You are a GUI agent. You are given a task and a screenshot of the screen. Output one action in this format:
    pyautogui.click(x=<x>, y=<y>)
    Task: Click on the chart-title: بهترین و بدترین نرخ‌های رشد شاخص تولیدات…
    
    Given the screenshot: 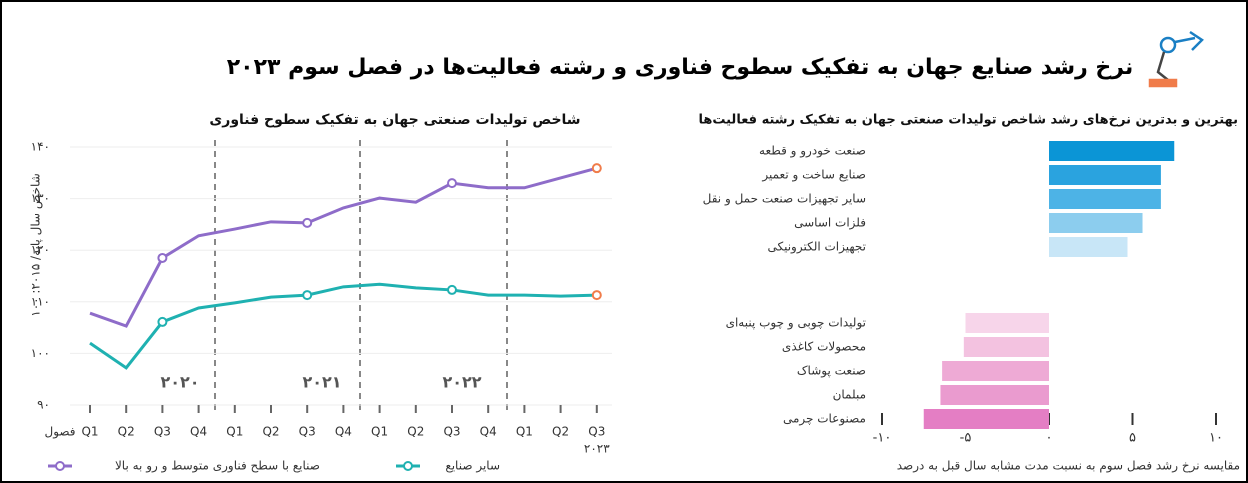 What is the action you would take?
    pyautogui.click(x=968, y=120)
    